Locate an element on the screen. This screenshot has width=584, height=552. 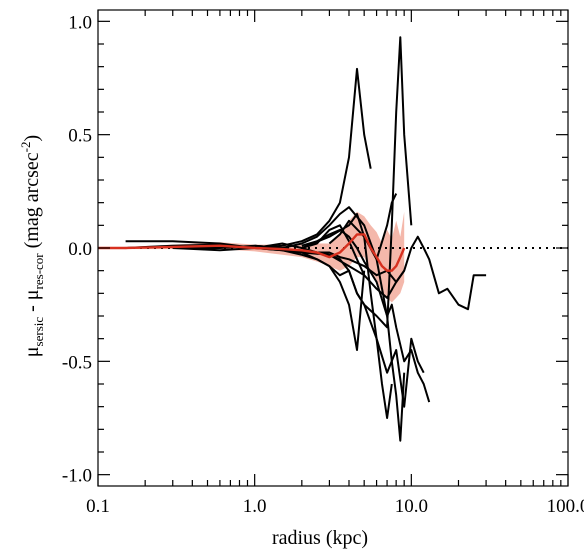
y-tick-label--0.5: -0.5 is located at coordinates (77, 362).